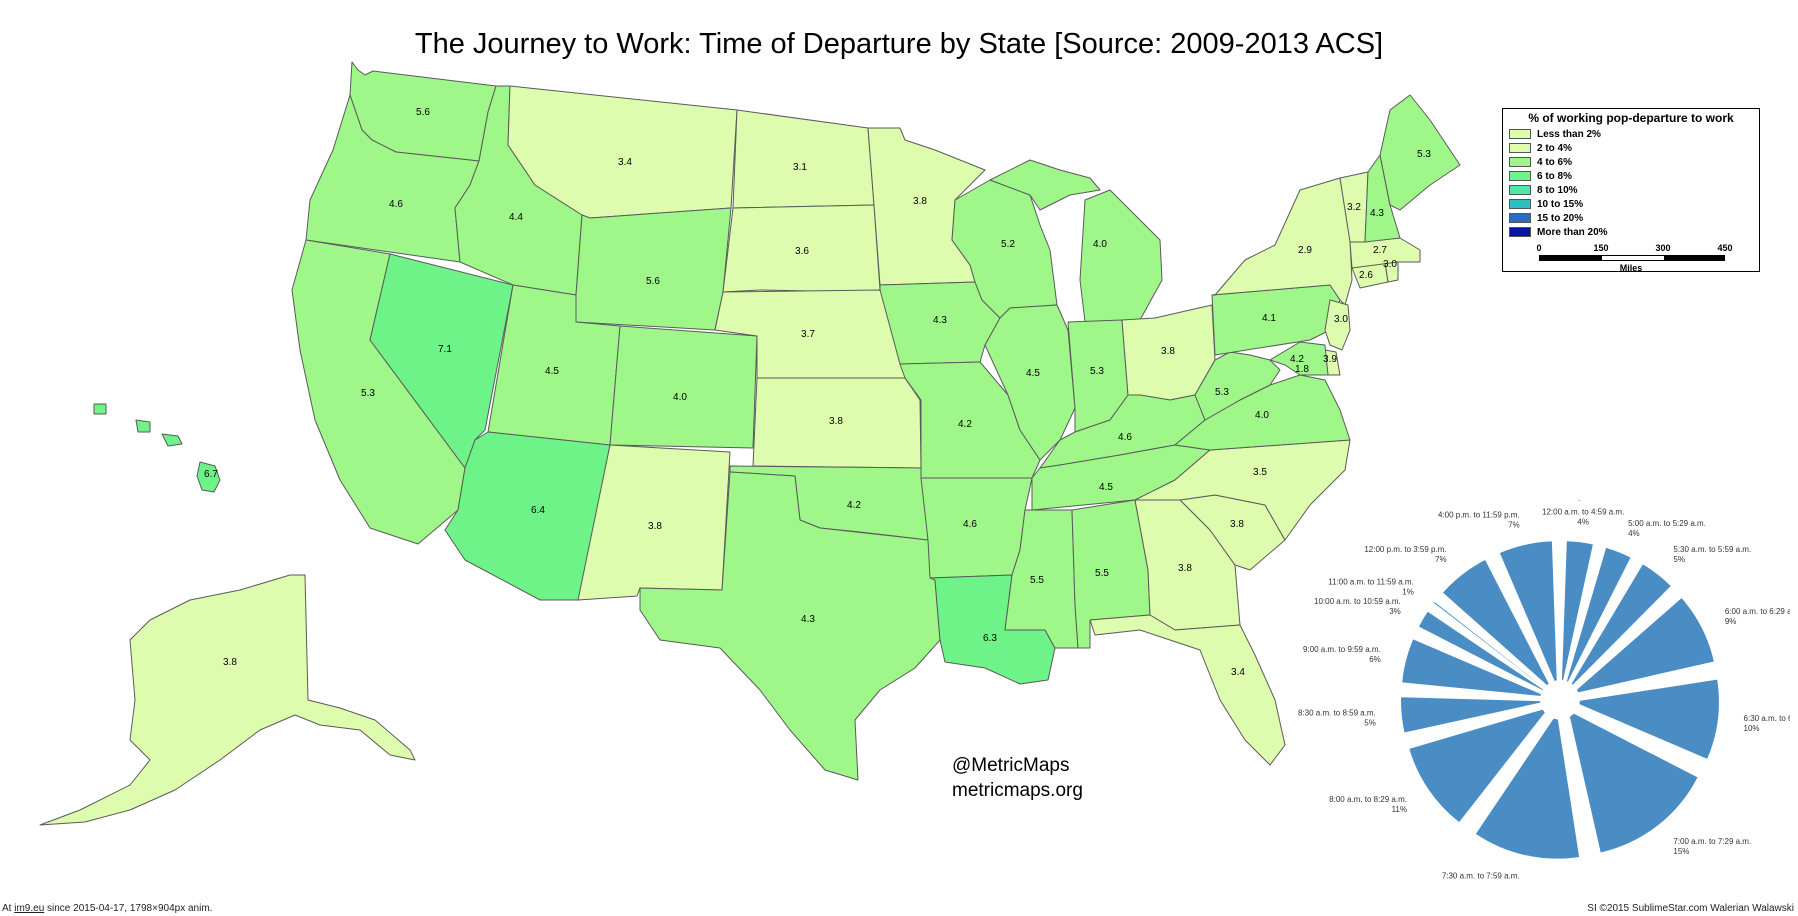  Describe the element at coordinates (1631, 204) in the screenshot. I see `legend-item: 10 to 15%` at that location.